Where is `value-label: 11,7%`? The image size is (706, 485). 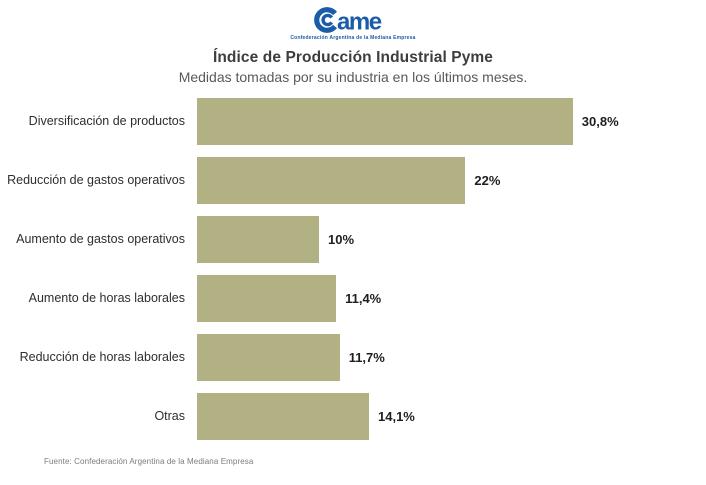 value-label: 11,7% is located at coordinates (366, 357).